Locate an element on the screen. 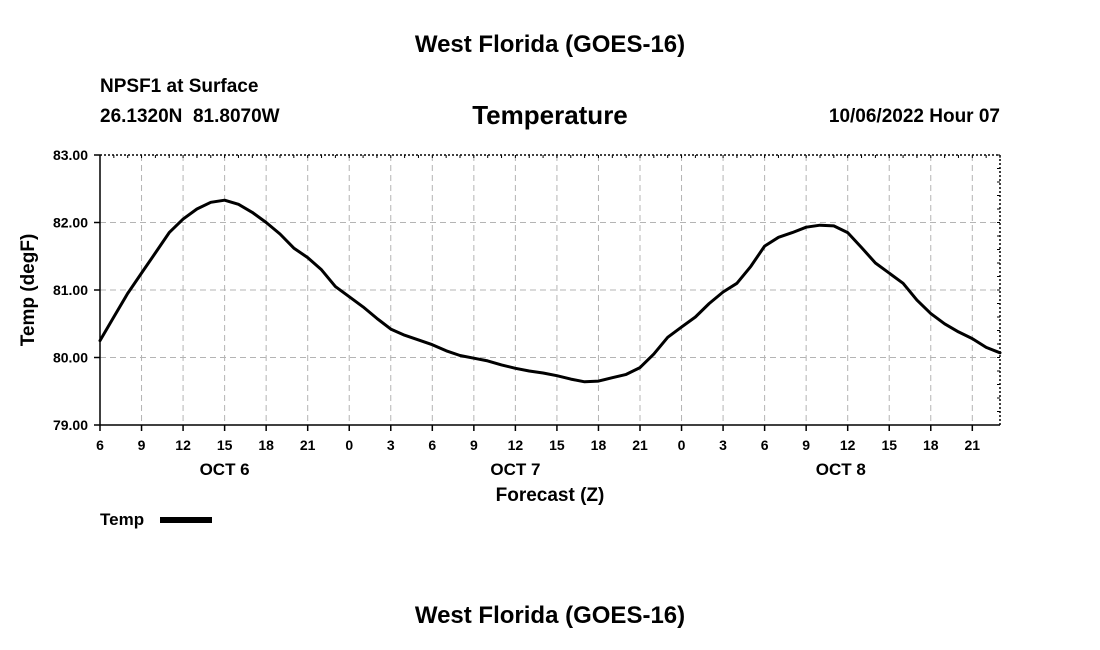 The image size is (1100, 650). y-tick-label: 79.00 is located at coordinates (70, 425).